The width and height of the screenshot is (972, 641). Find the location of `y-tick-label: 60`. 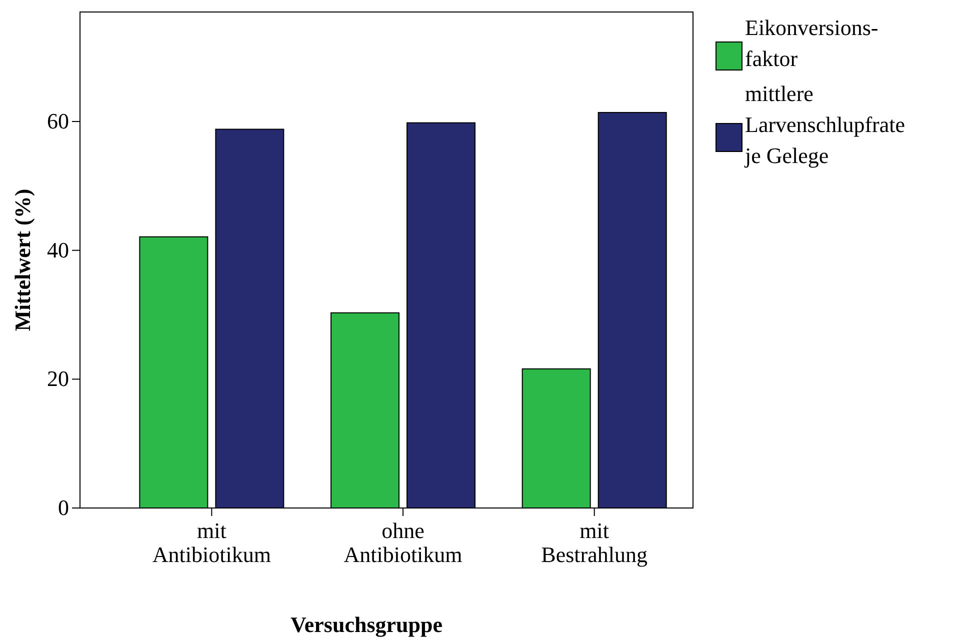

y-tick-label: 60 is located at coordinates (58, 121).